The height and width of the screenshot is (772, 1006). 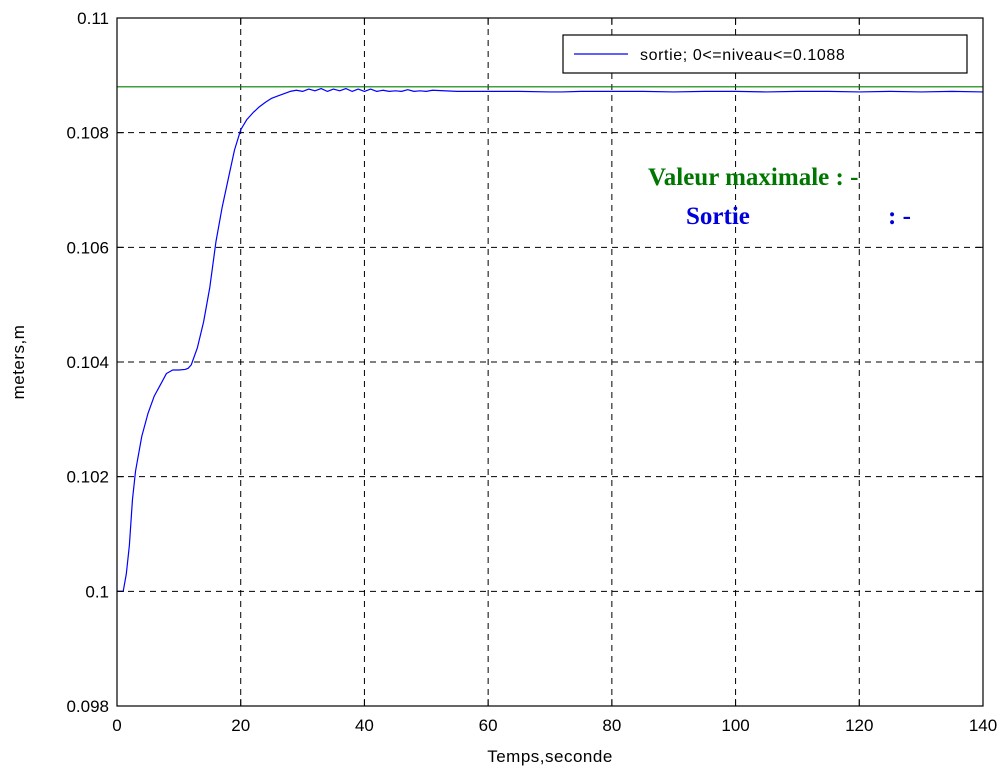 I want to click on annotation-valeur-maximale: Valeur maximale : -, so click(x=753, y=177).